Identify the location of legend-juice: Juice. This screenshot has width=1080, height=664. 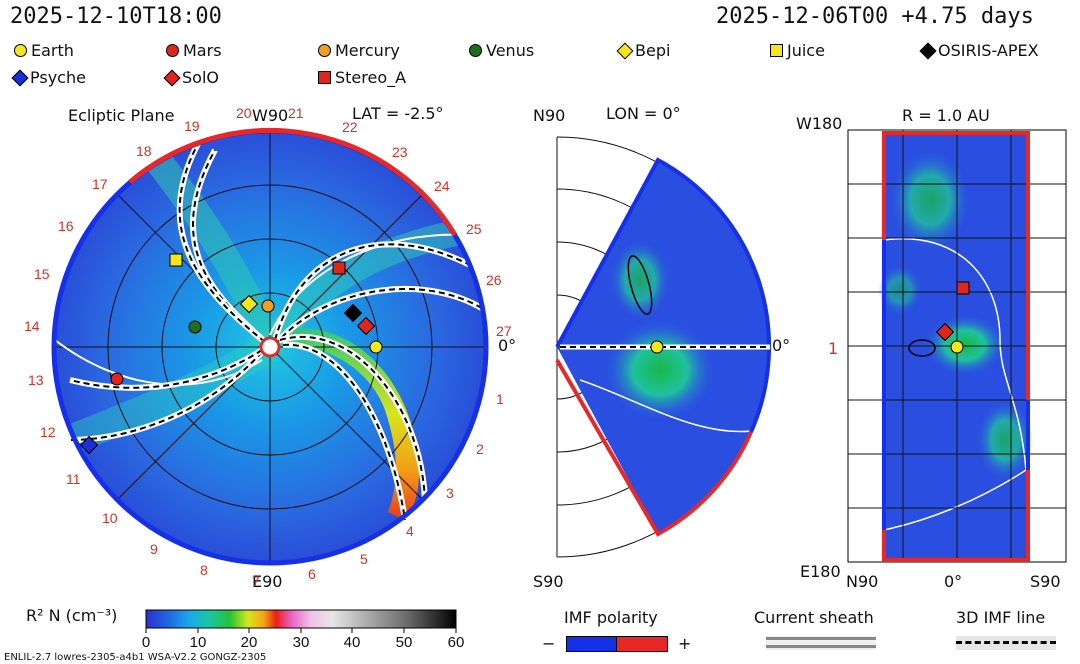
(797, 50).